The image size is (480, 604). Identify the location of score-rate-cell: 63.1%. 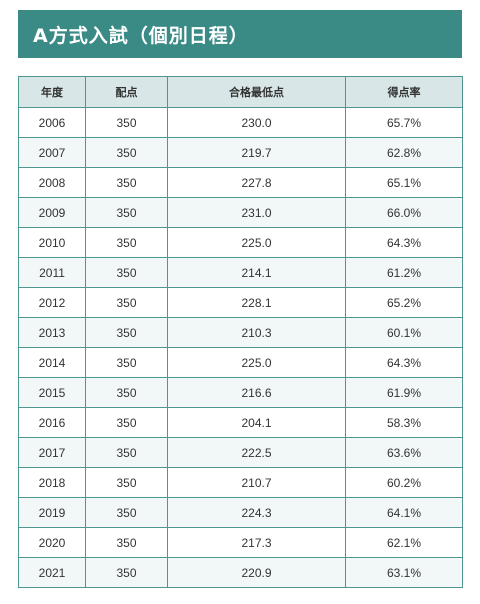
(404, 572).